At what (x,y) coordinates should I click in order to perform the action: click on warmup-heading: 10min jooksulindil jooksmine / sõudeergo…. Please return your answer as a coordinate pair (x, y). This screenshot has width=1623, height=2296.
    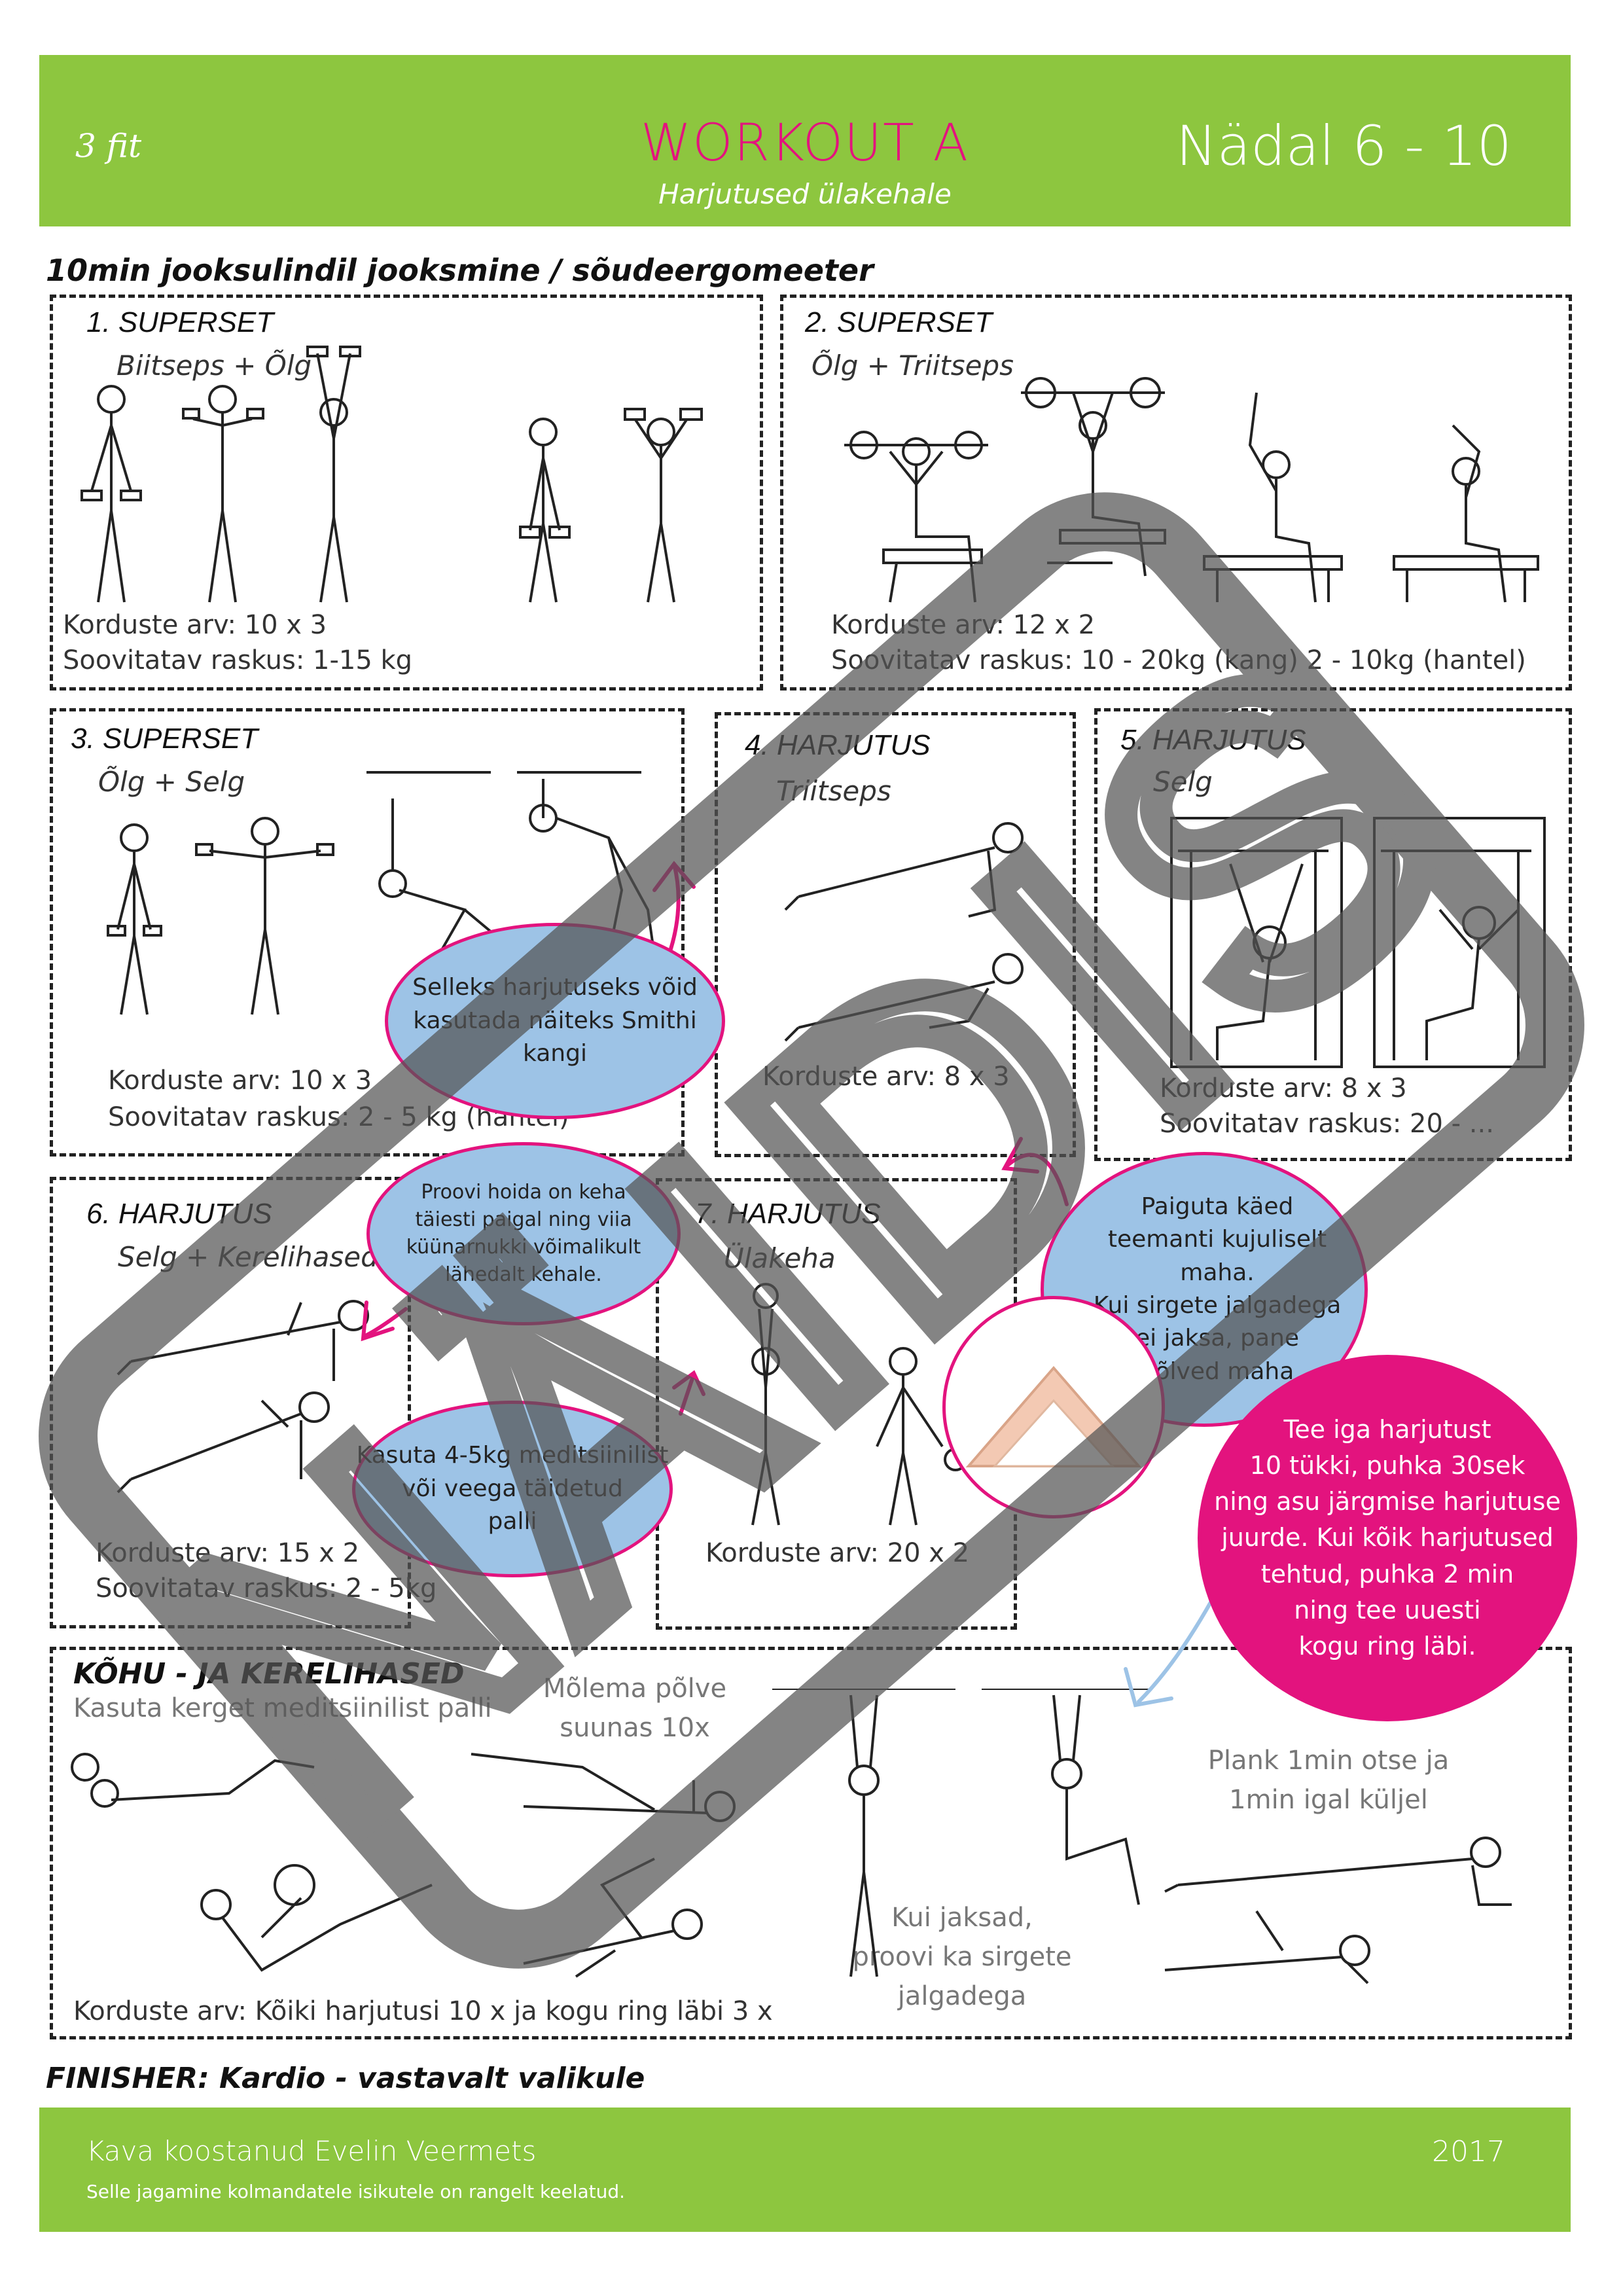
    Looking at the image, I should click on (460, 270).